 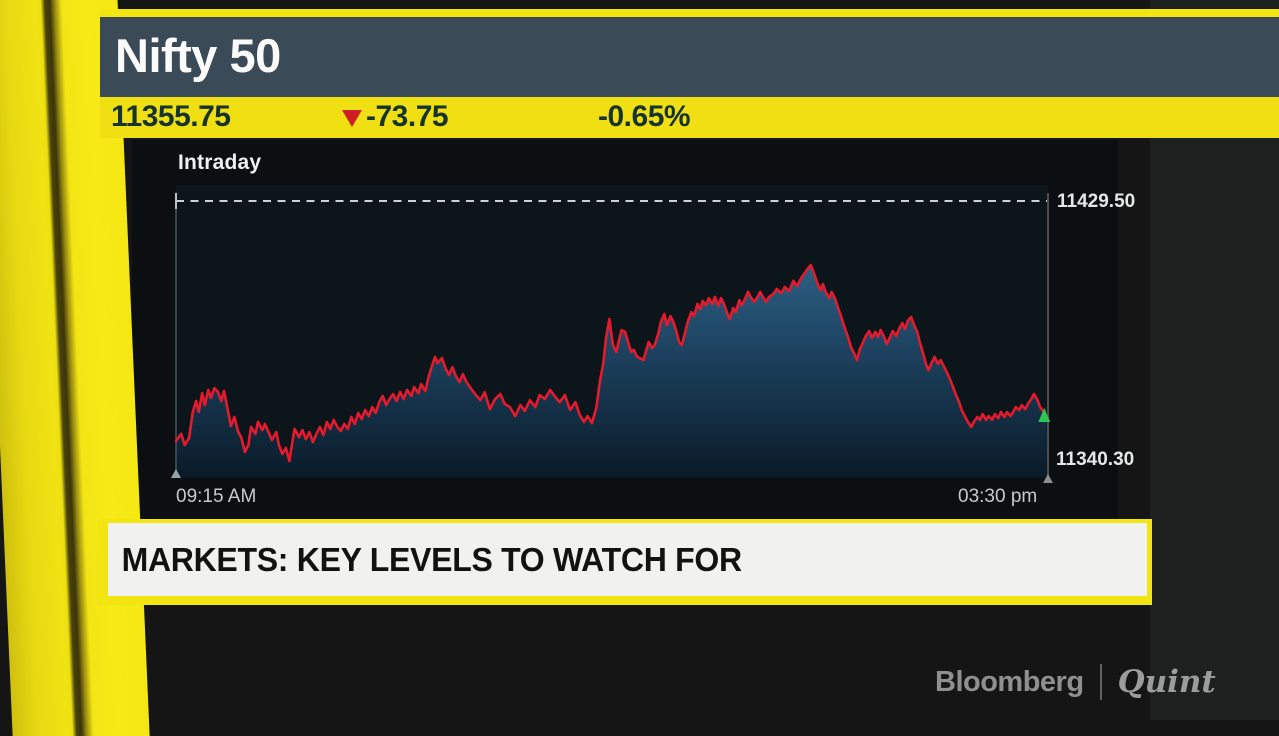 I want to click on lower-third-inner: MARKETS: KEY LEVELS TO WATCH FOR, so click(x=627, y=559).